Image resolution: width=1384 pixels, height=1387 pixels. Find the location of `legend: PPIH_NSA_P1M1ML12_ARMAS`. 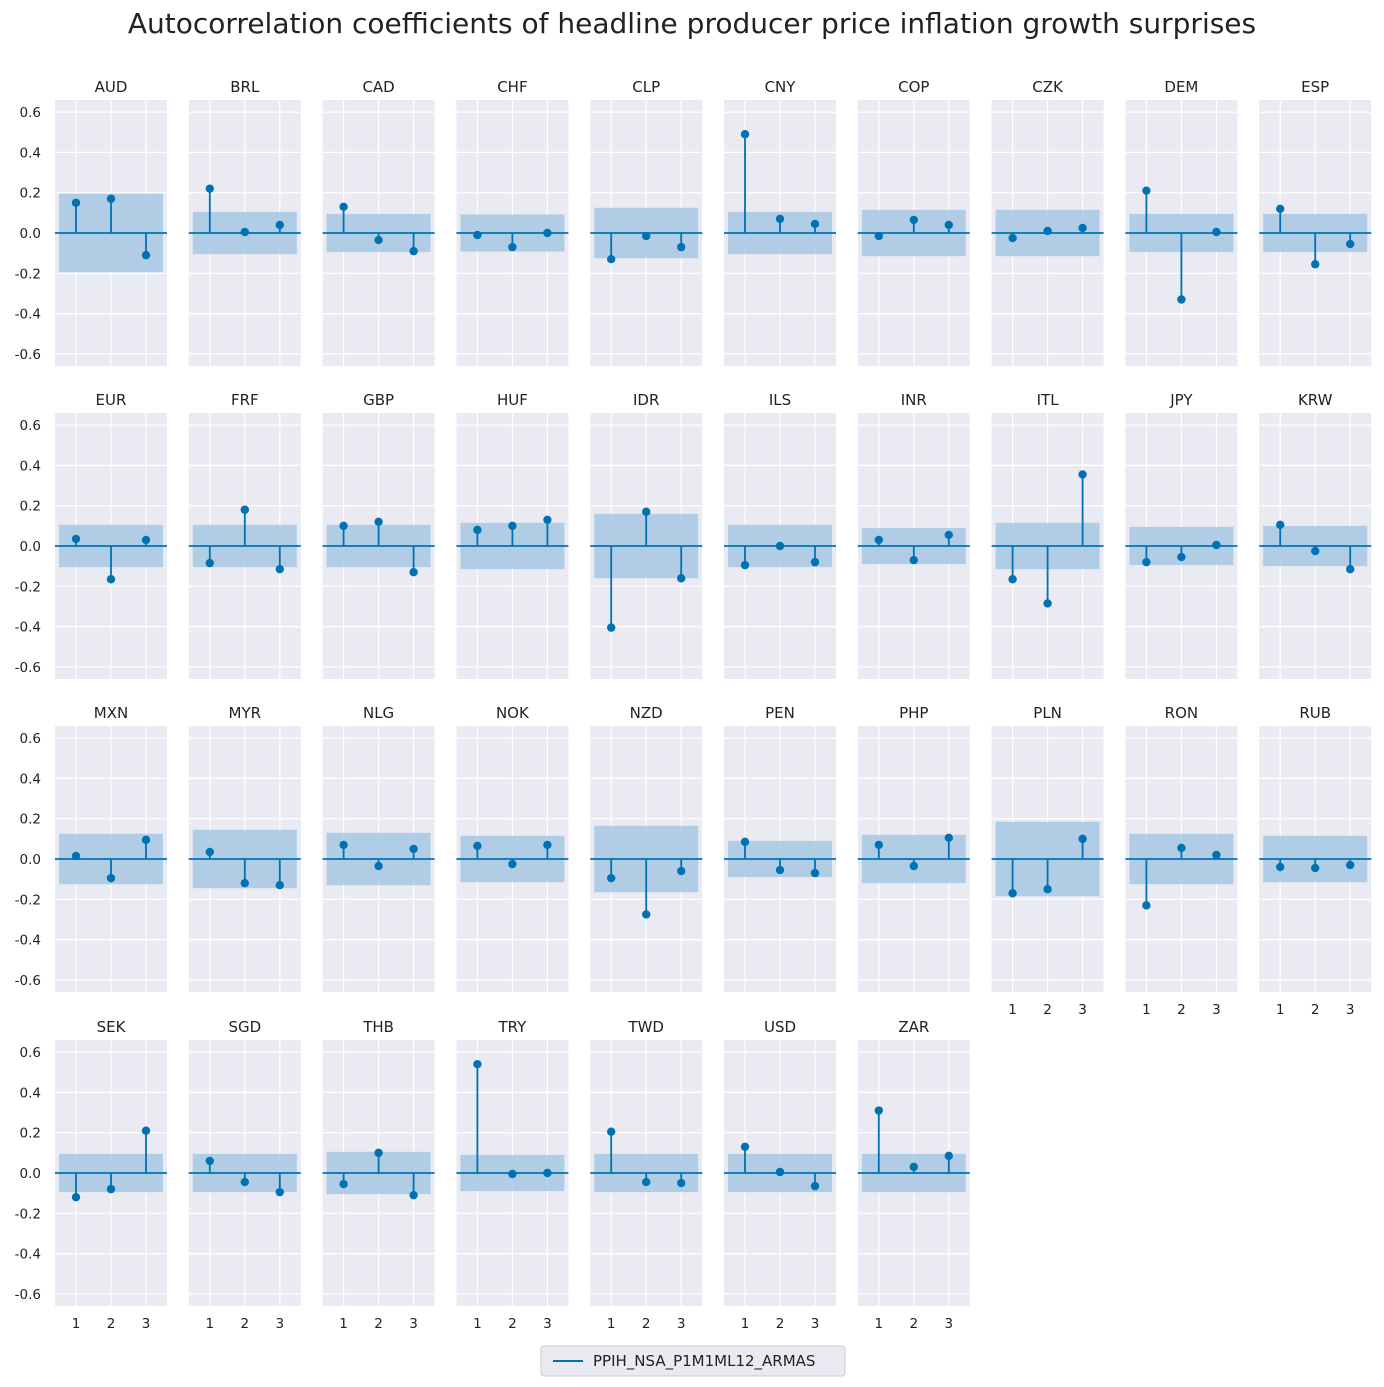

legend: PPIH_NSA_P1M1ML12_ARMAS is located at coordinates (693, 1361).